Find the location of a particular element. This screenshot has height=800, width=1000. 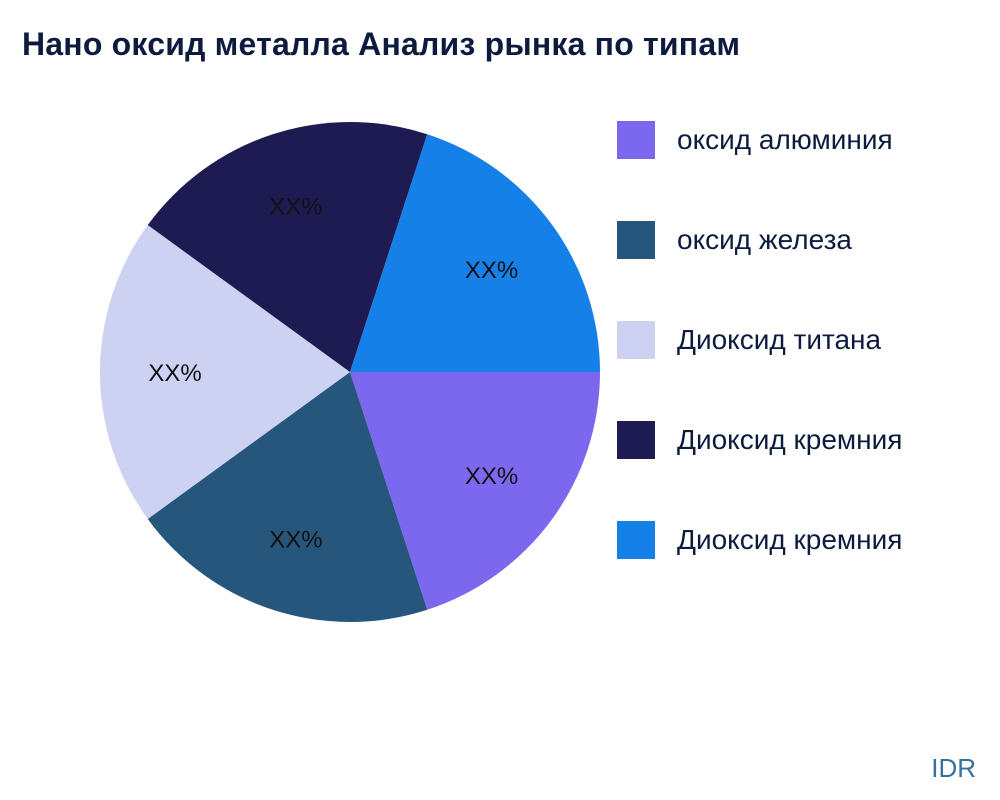

legend-swatch-aluminium-oxide is located at coordinates (636, 140).